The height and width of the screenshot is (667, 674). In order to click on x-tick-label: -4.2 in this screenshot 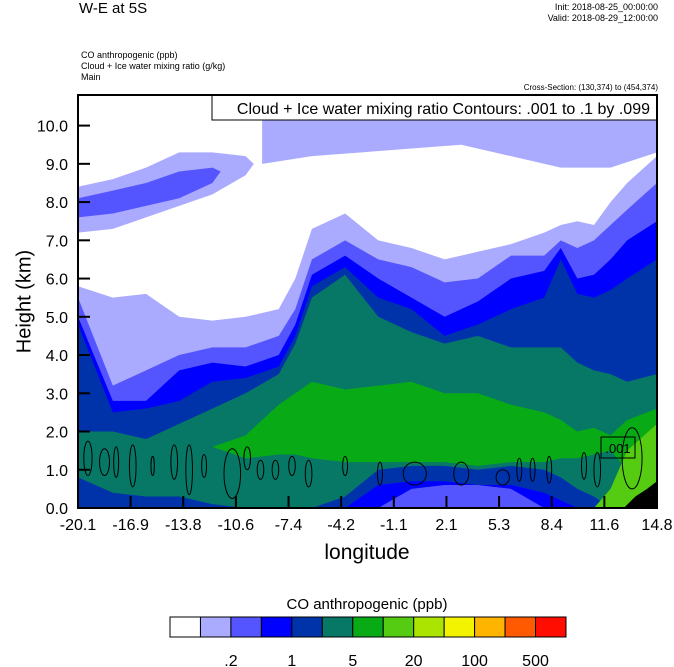, I will do `click(341, 525)`.